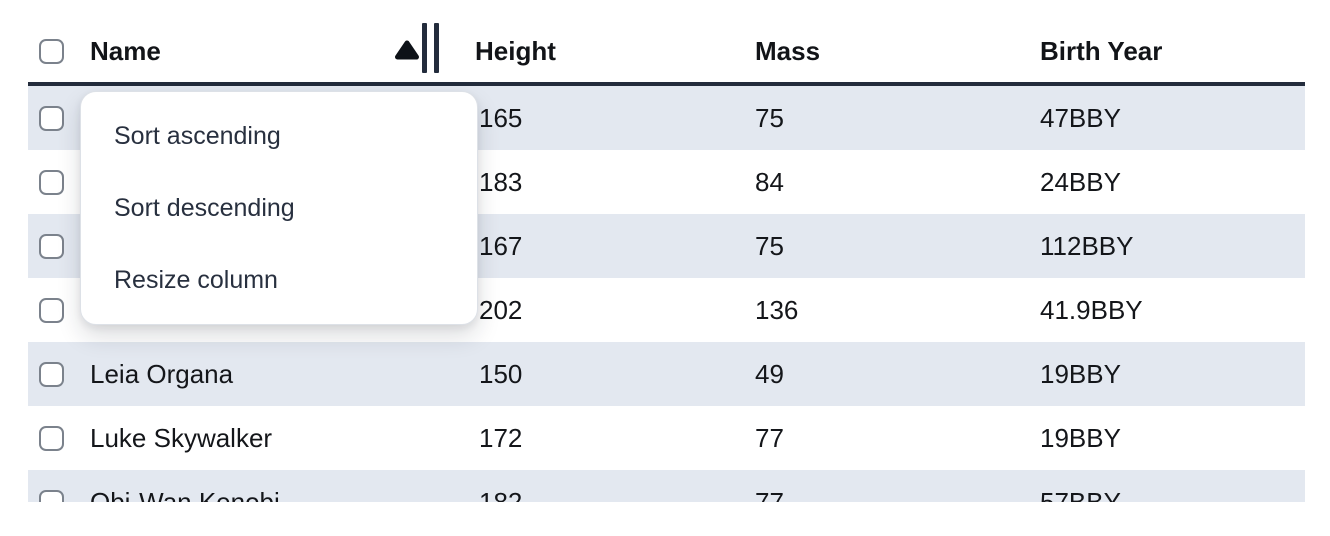 The height and width of the screenshot is (536, 1330). I want to click on cell-name: Obi-Wan Kenobi, so click(185, 494).